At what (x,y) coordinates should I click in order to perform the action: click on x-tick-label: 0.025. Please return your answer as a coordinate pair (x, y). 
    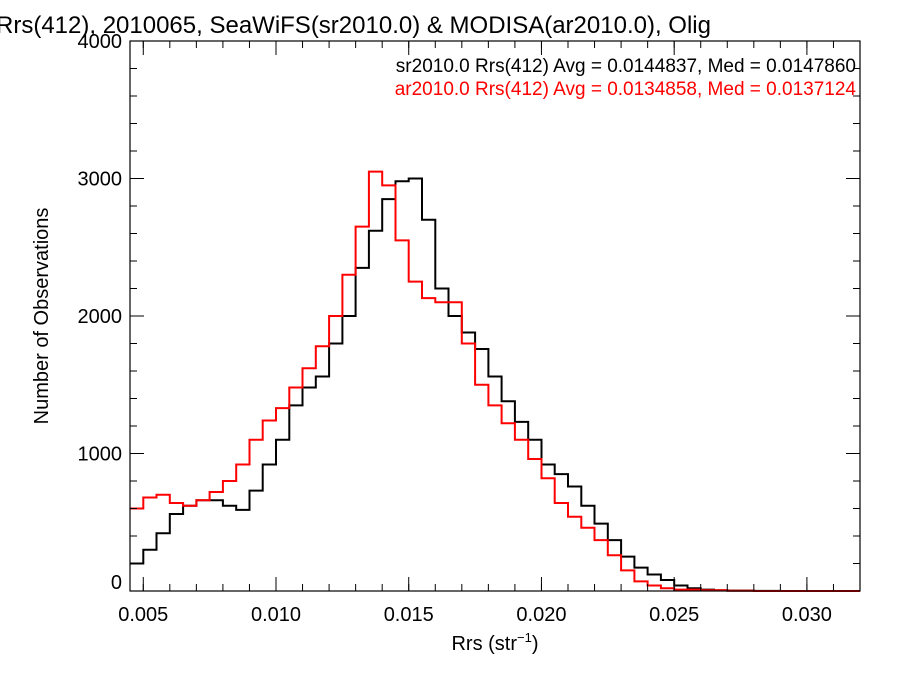
    Looking at the image, I should click on (674, 615).